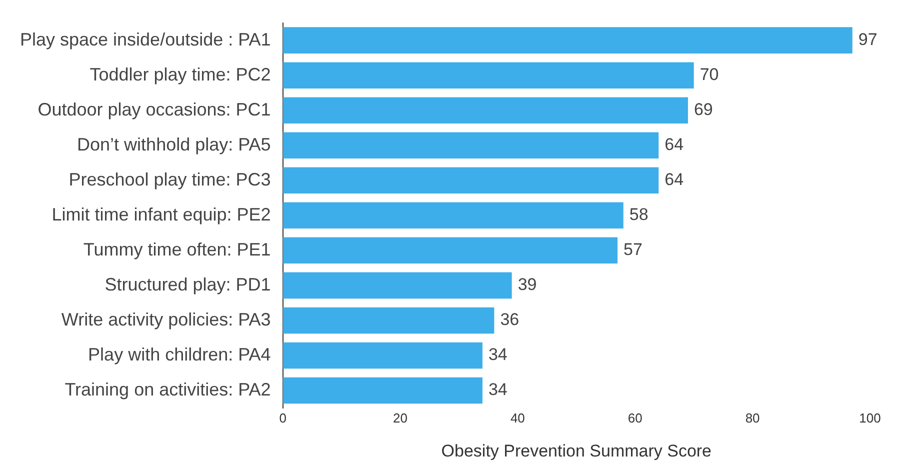 This screenshot has height=472, width=904. Describe the element at coordinates (868, 39) in the screenshot. I see `data-label: 97` at that location.